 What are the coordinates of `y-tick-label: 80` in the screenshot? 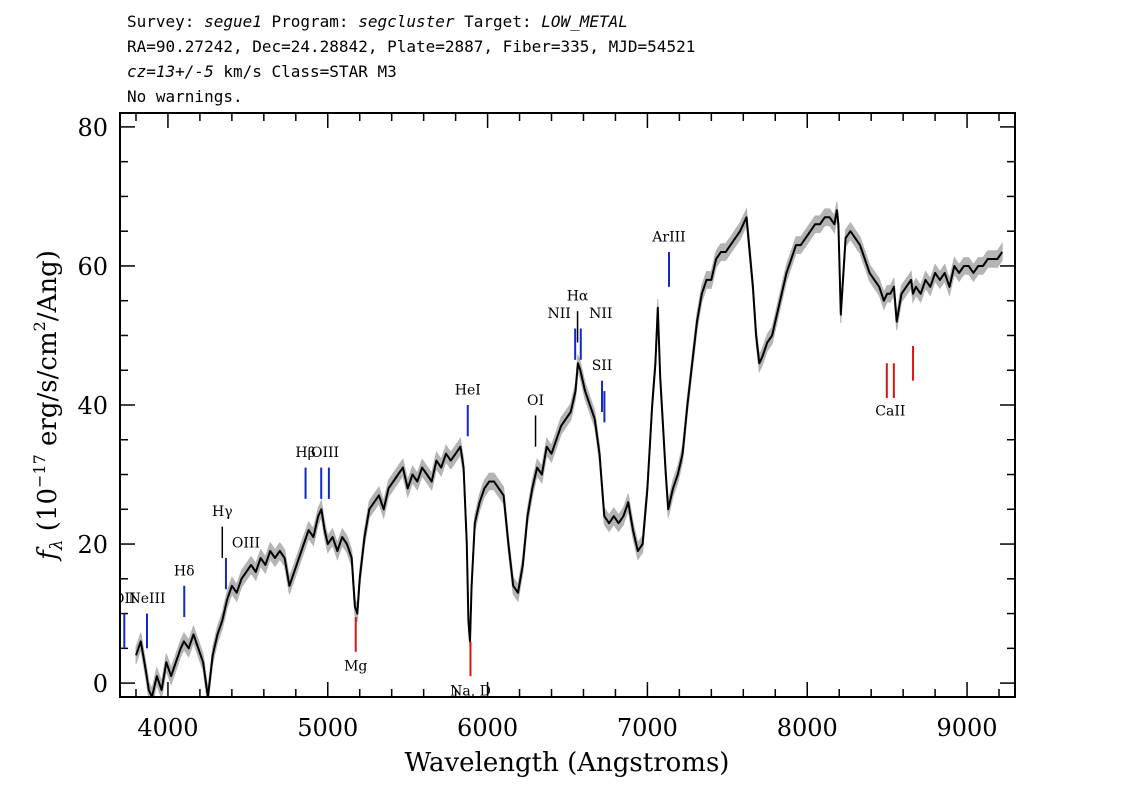 It's located at (92, 128).